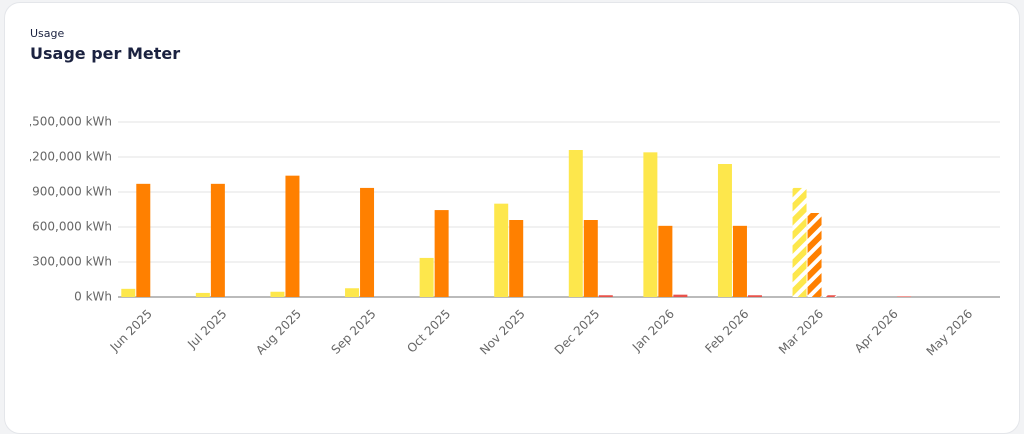 This screenshot has width=1024, height=434. What do you see at coordinates (653, 331) in the screenshot?
I see `x-tick-label: Jan 2026` at bounding box center [653, 331].